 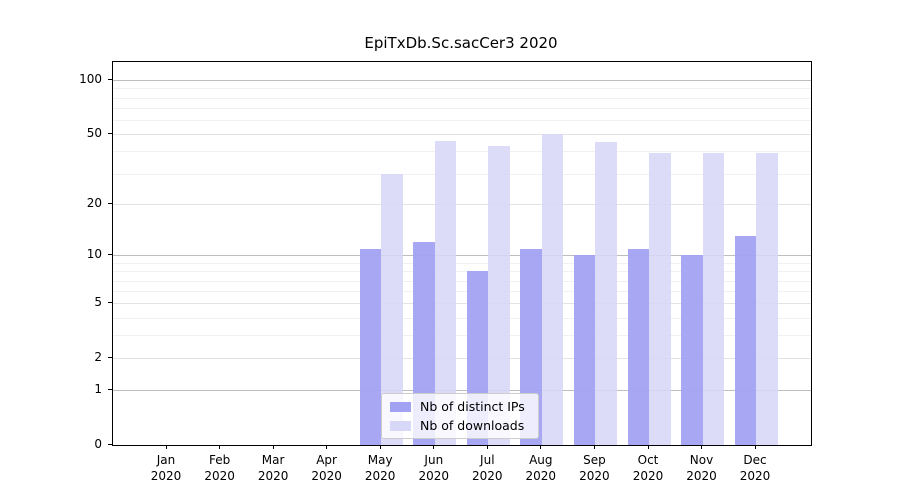 What do you see at coordinates (755, 460) in the screenshot?
I see `x-tick-month: Dec` at bounding box center [755, 460].